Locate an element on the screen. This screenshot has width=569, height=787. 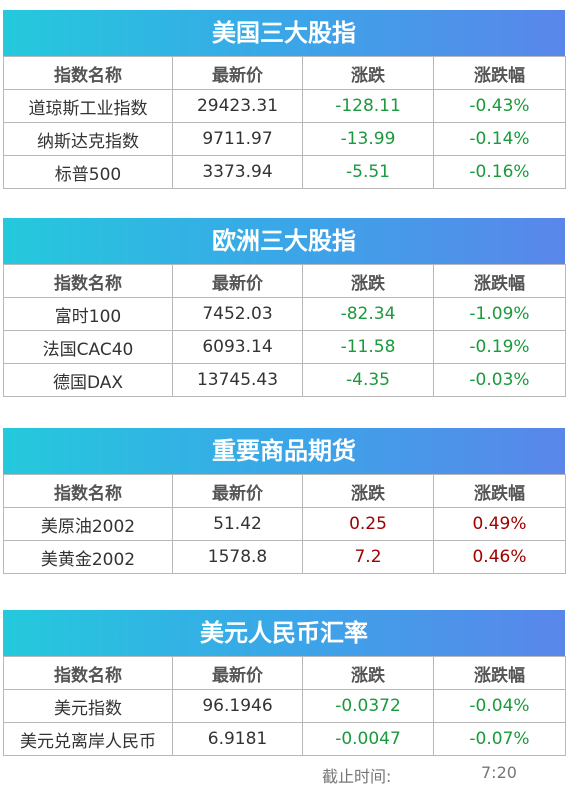
table-row: 道琼斯工业指数 29423.31 -128.11 -0.43% is located at coordinates (284, 106).